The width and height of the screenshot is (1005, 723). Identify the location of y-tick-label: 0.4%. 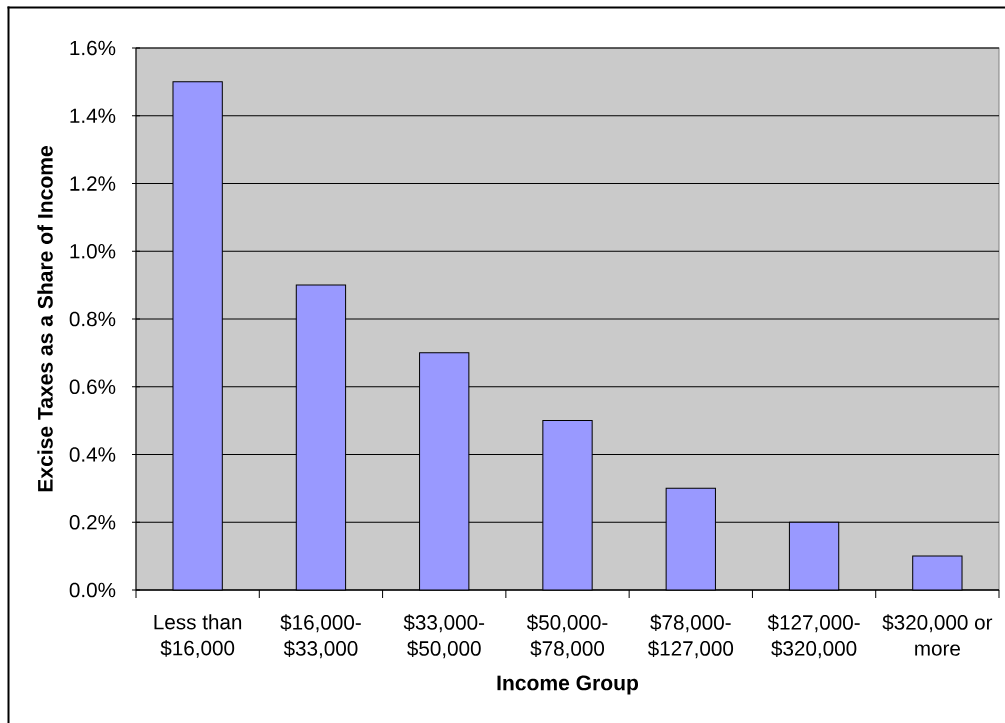
(92, 454).